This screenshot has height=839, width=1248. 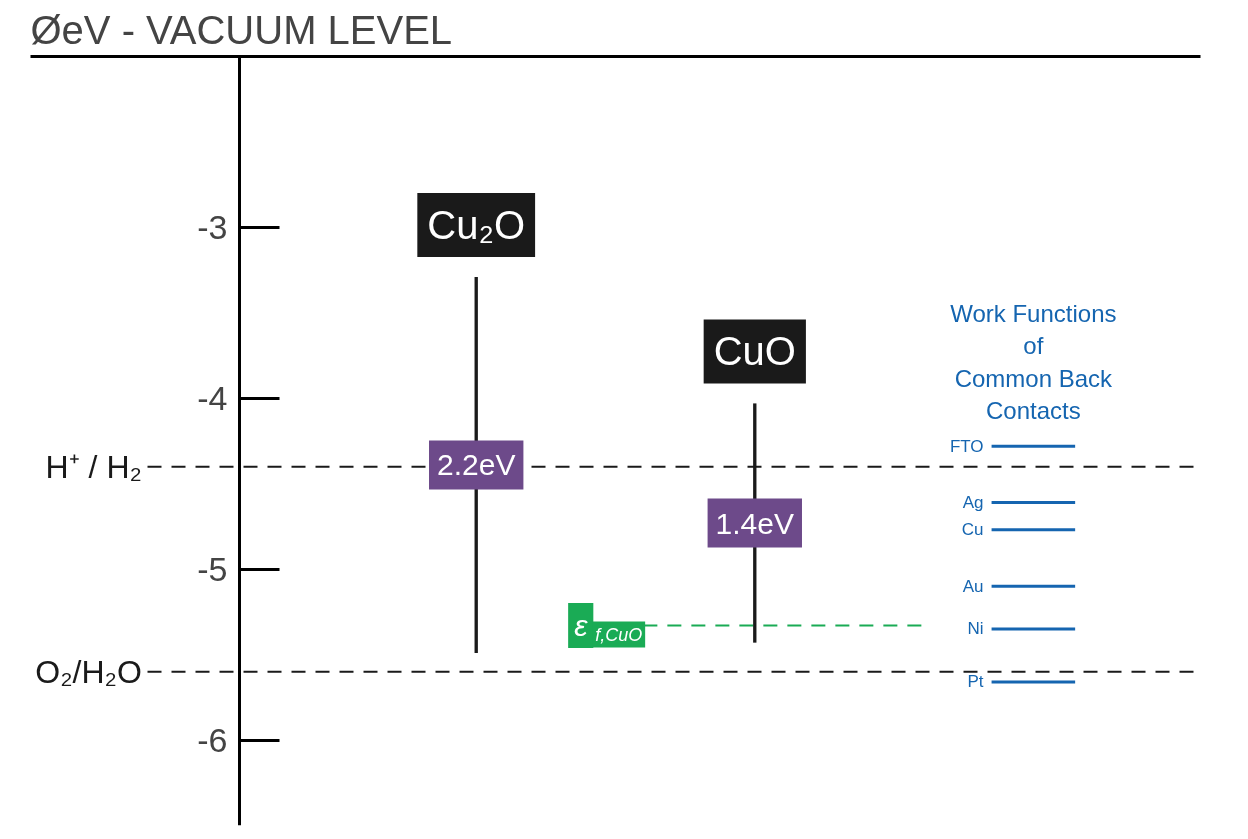 I want to click on ref-line-label: Au, so click(x=973, y=586).